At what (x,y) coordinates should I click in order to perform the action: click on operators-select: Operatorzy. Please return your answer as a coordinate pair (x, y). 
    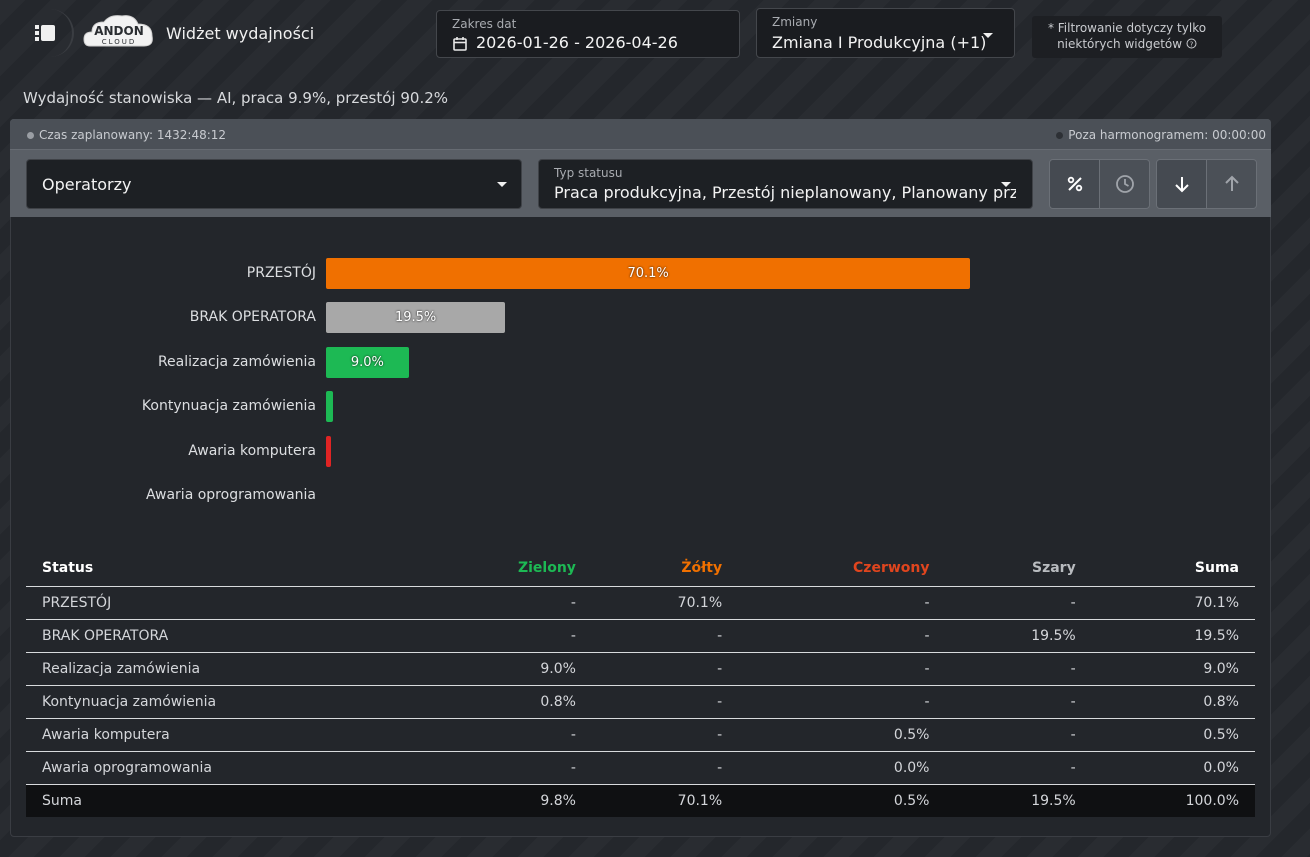
    Looking at the image, I should click on (274, 184).